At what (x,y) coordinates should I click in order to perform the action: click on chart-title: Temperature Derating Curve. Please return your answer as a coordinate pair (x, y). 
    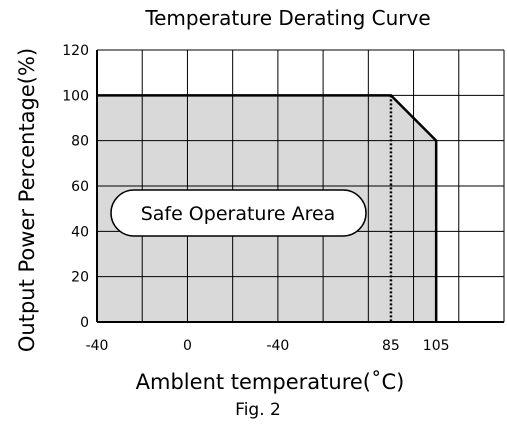
    Looking at the image, I should click on (287, 18).